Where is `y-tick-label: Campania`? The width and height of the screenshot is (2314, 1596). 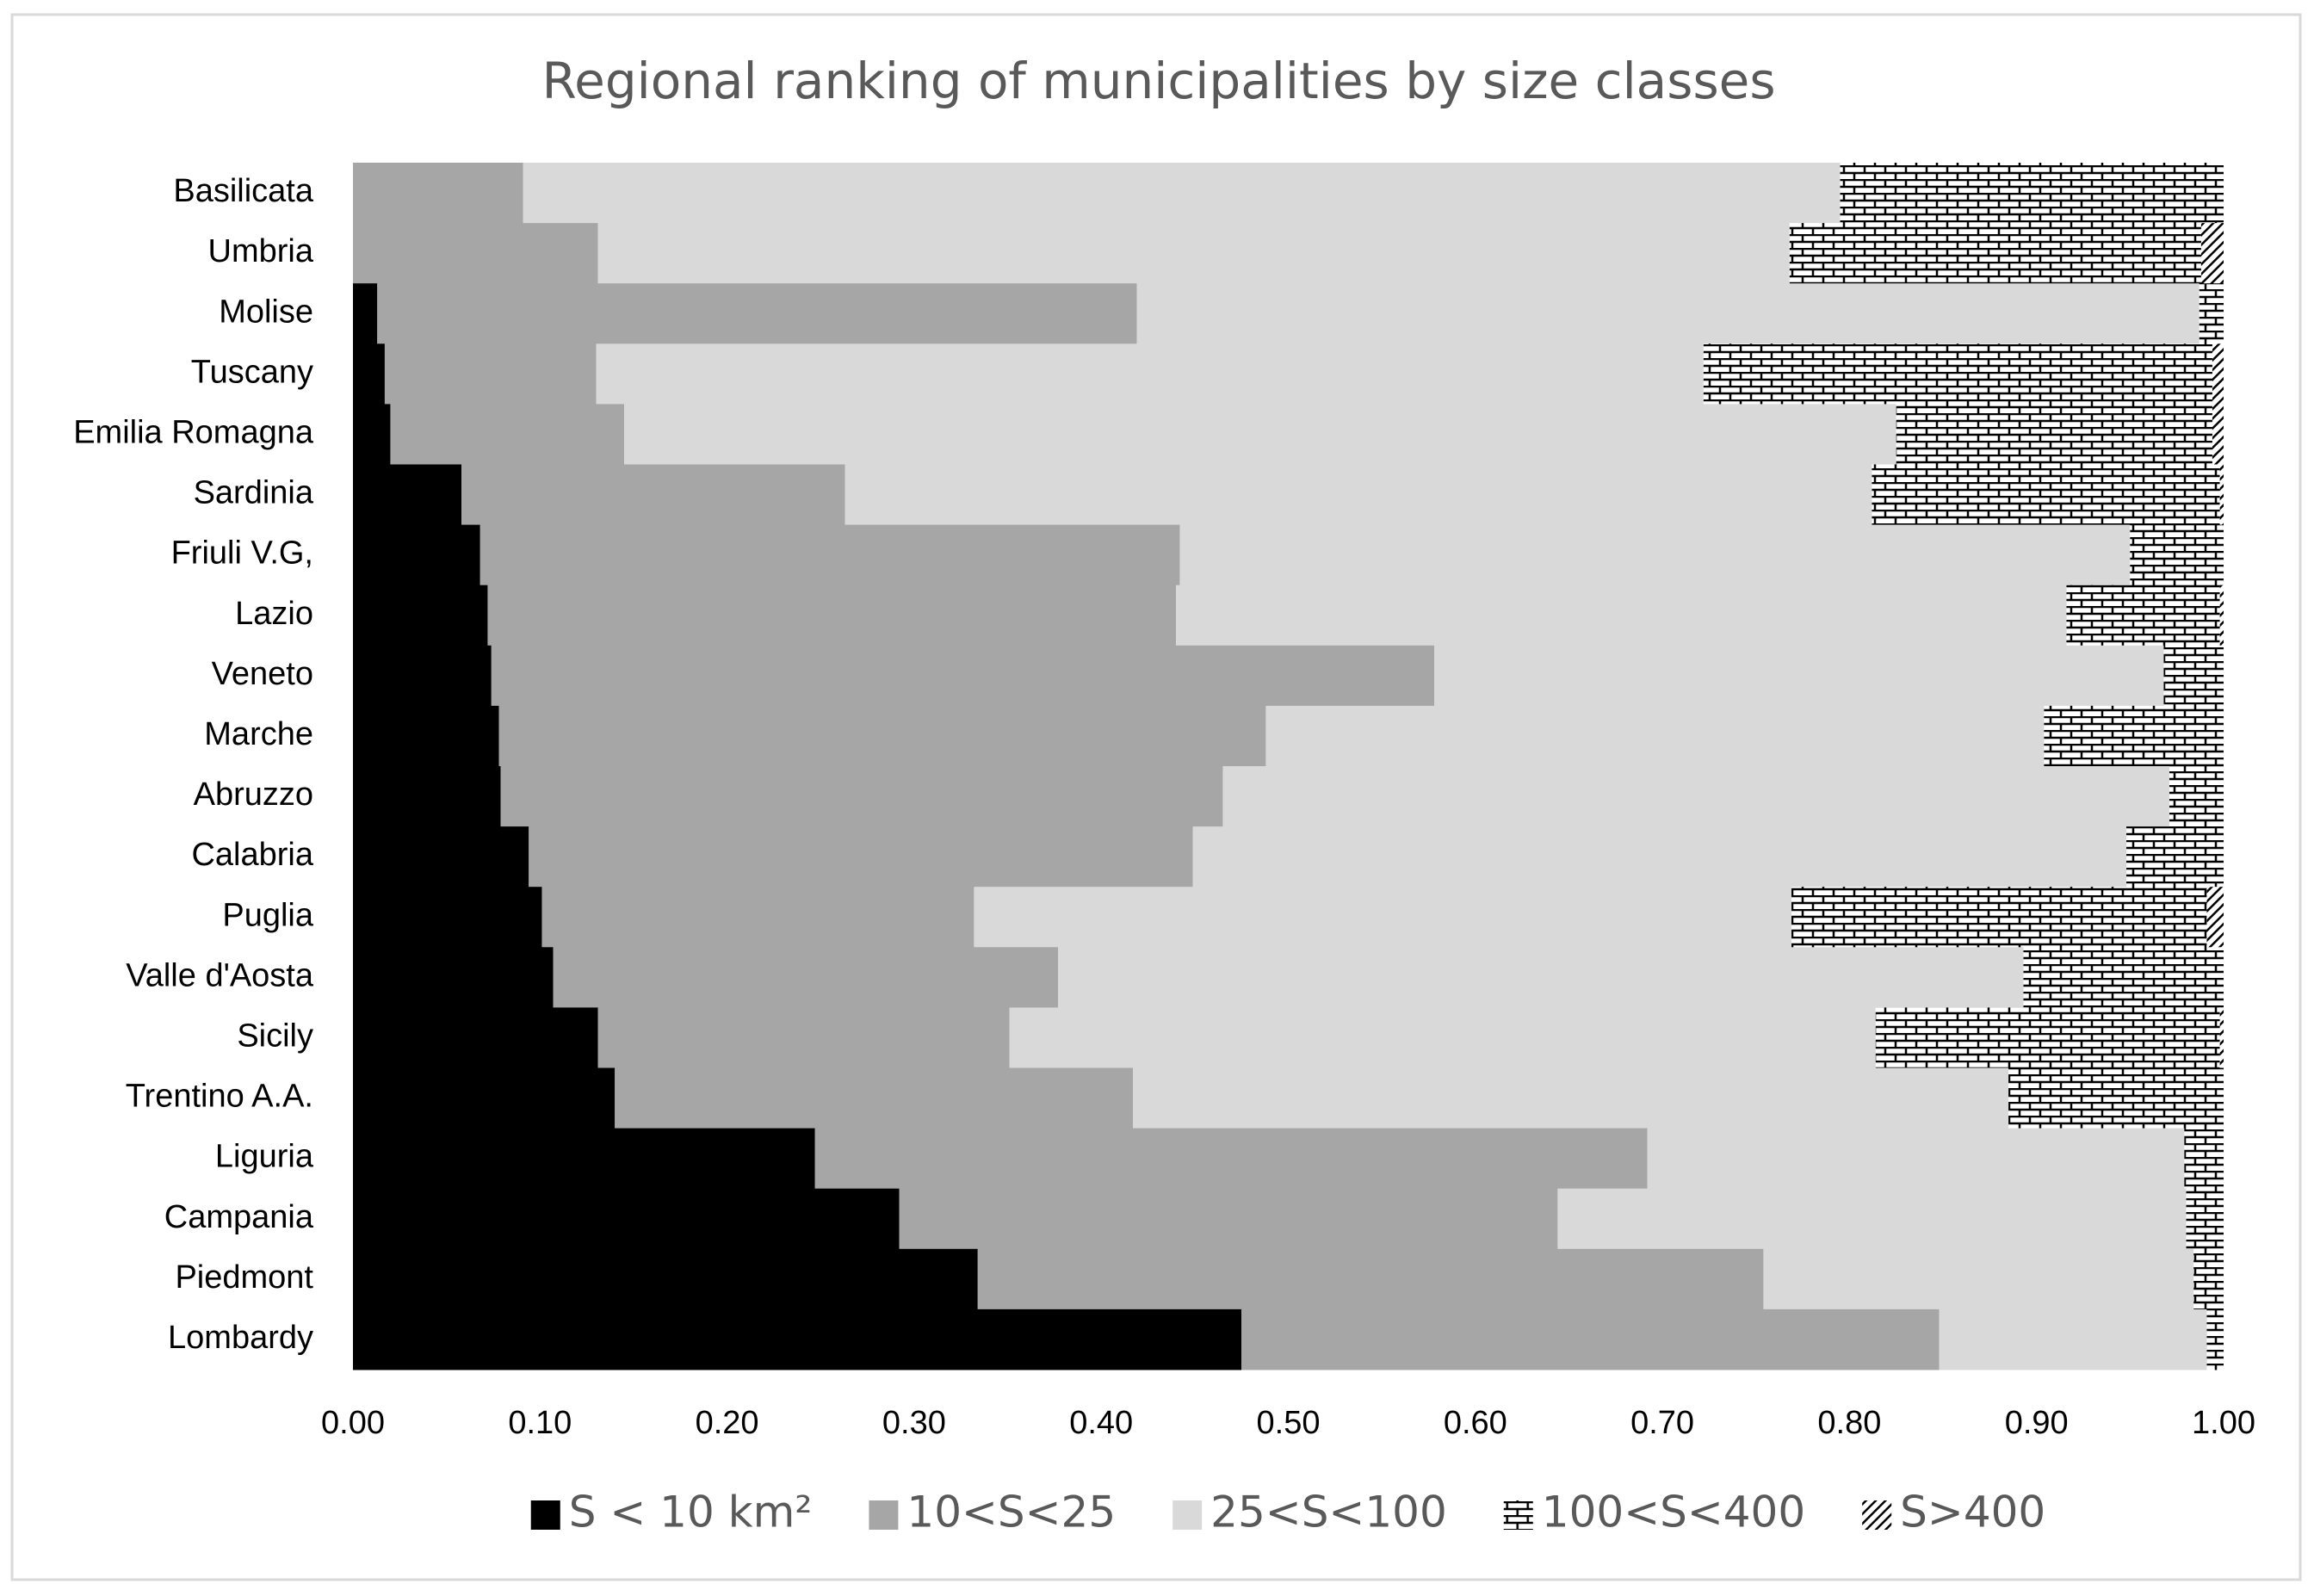
y-tick-label: Campania is located at coordinates (239, 1217).